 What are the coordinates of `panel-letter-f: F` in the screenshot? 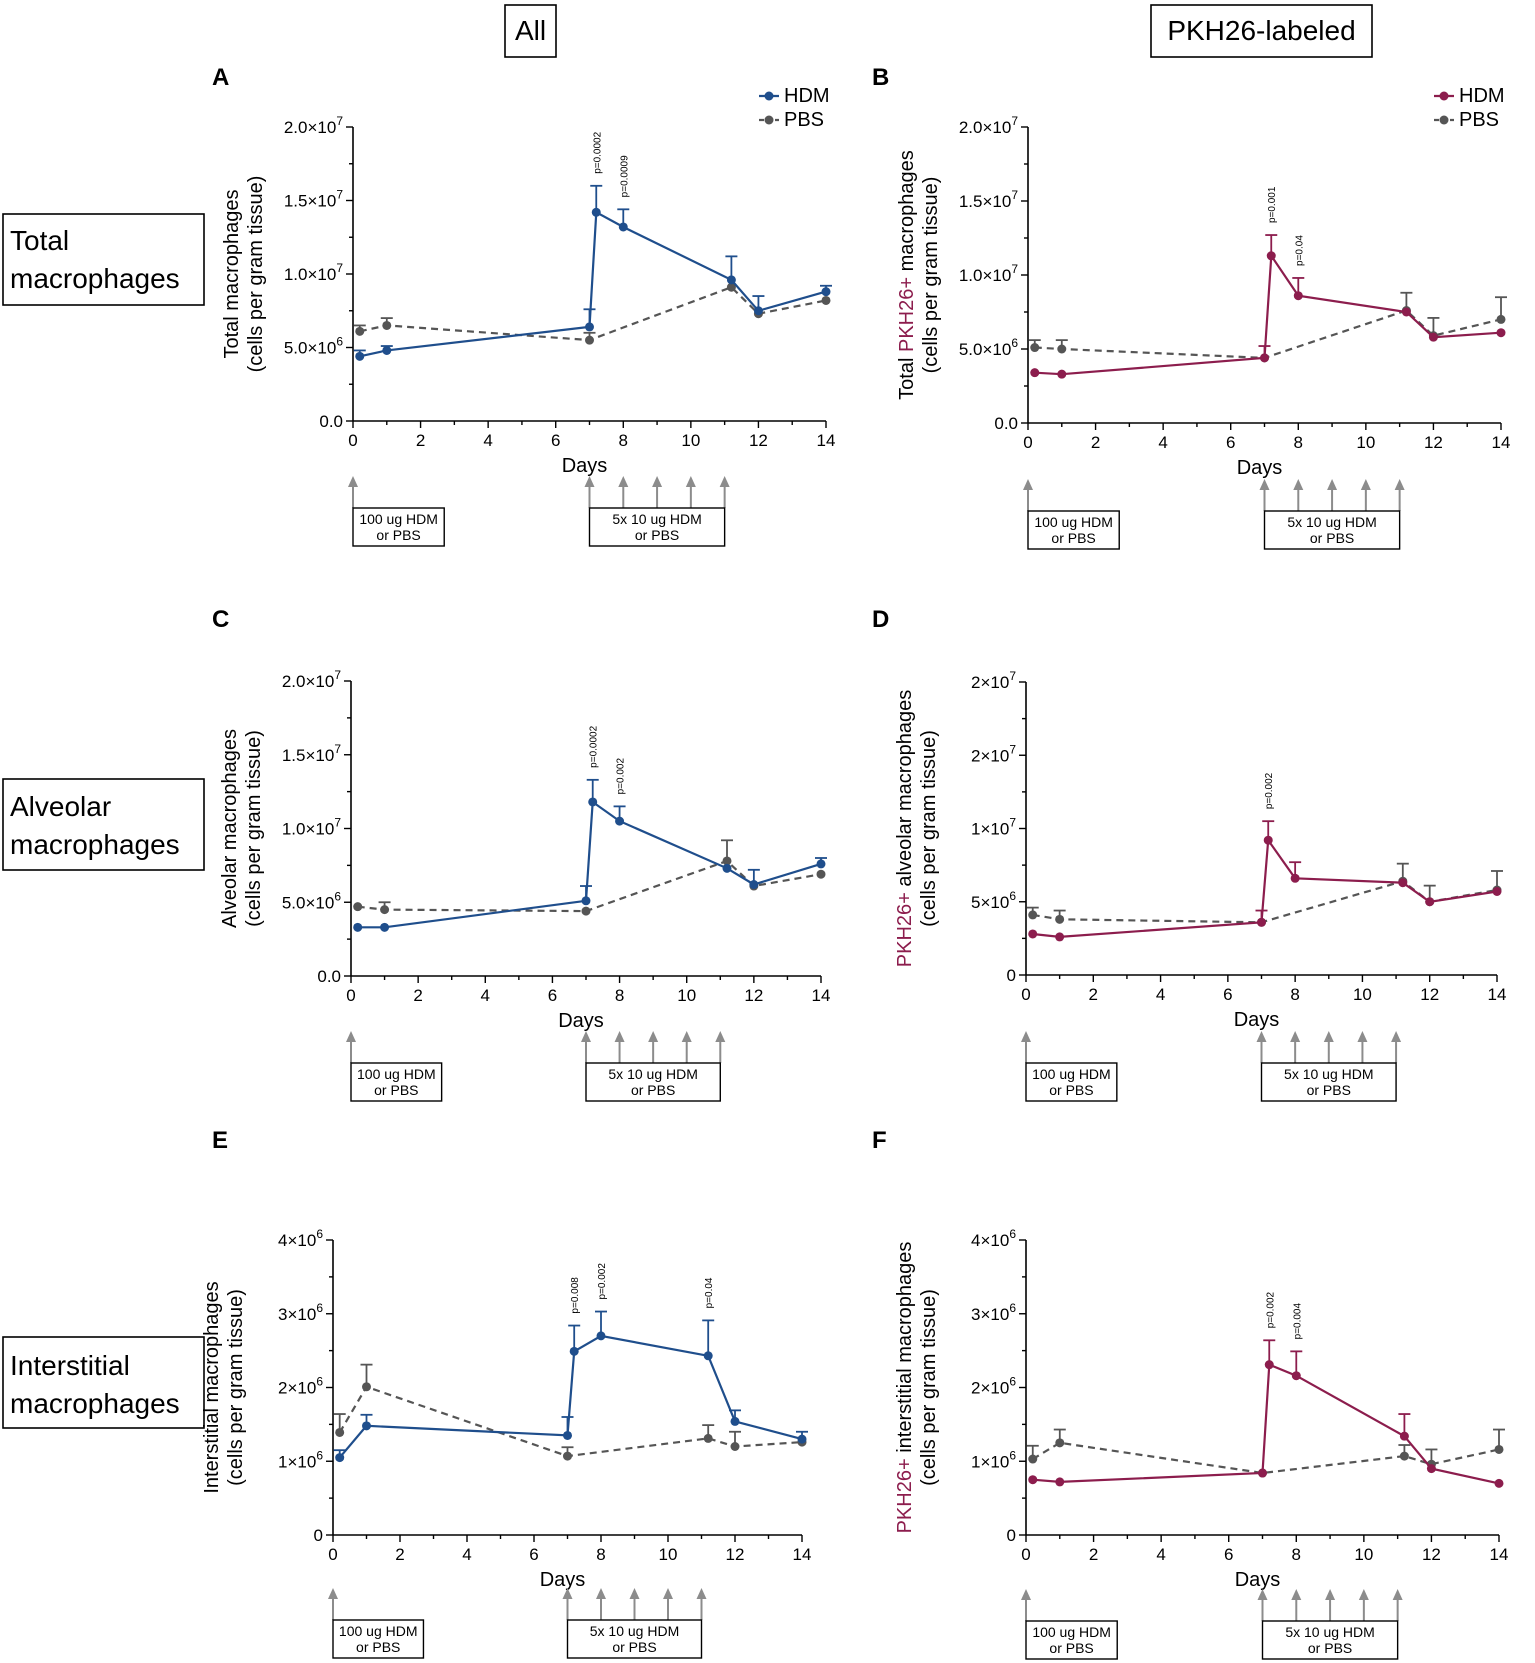 It's located at (879, 1140).